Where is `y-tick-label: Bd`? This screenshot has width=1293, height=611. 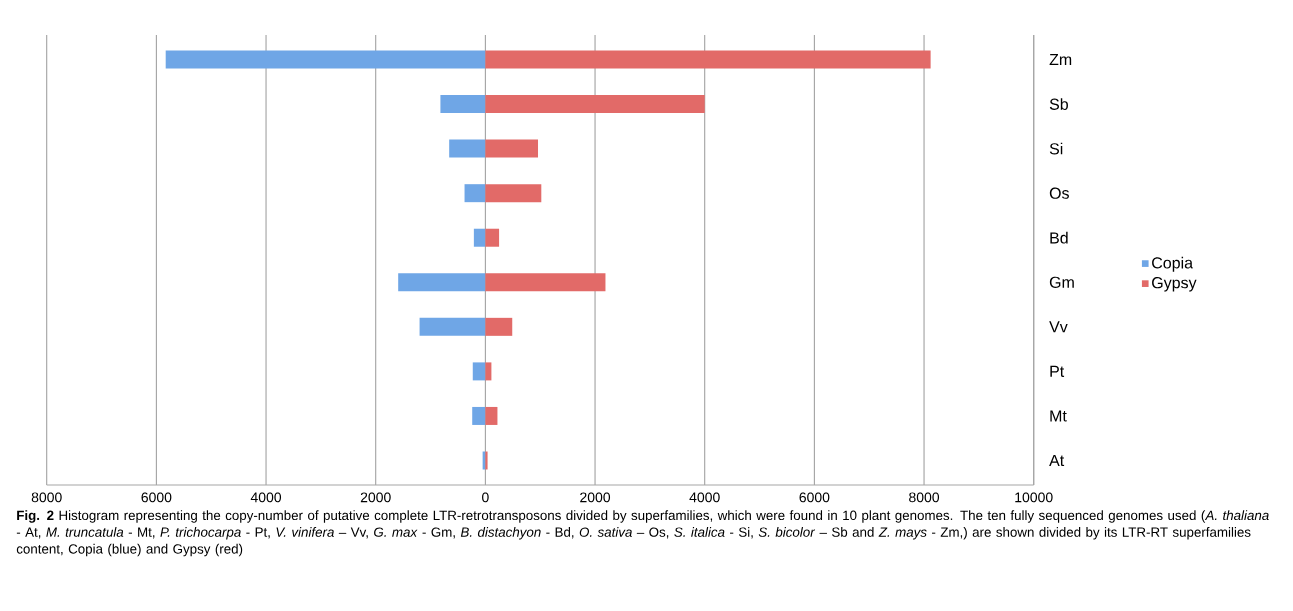 y-tick-label: Bd is located at coordinates (1059, 237).